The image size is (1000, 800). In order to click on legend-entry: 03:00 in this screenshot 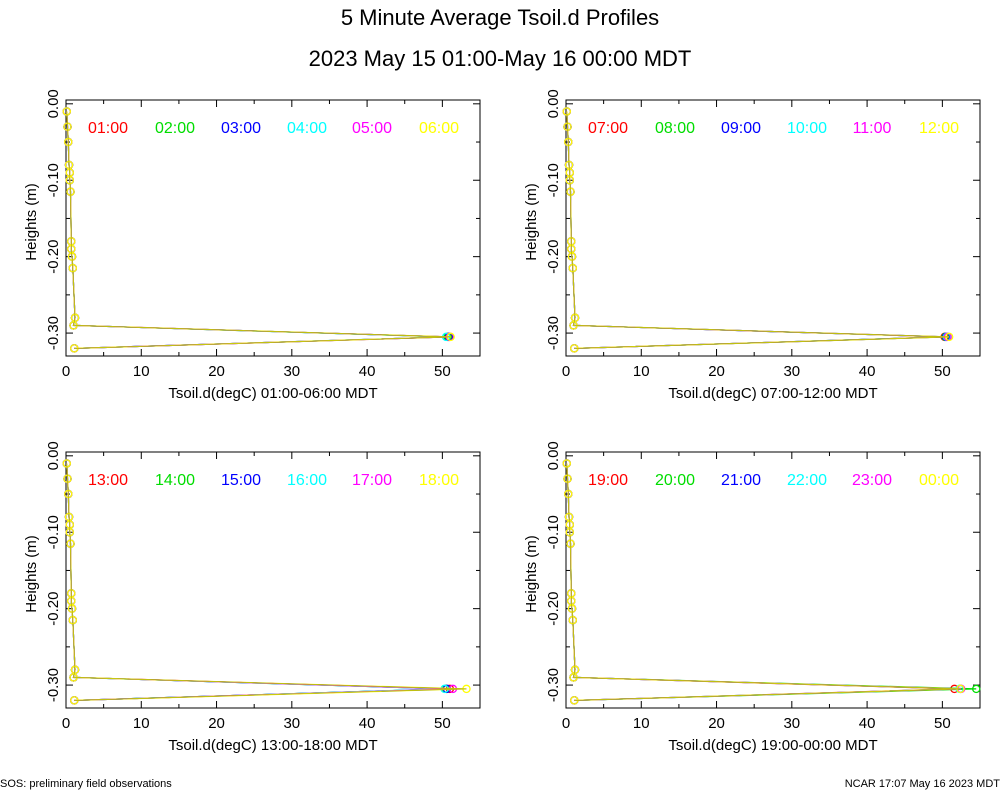, I will do `click(241, 128)`.